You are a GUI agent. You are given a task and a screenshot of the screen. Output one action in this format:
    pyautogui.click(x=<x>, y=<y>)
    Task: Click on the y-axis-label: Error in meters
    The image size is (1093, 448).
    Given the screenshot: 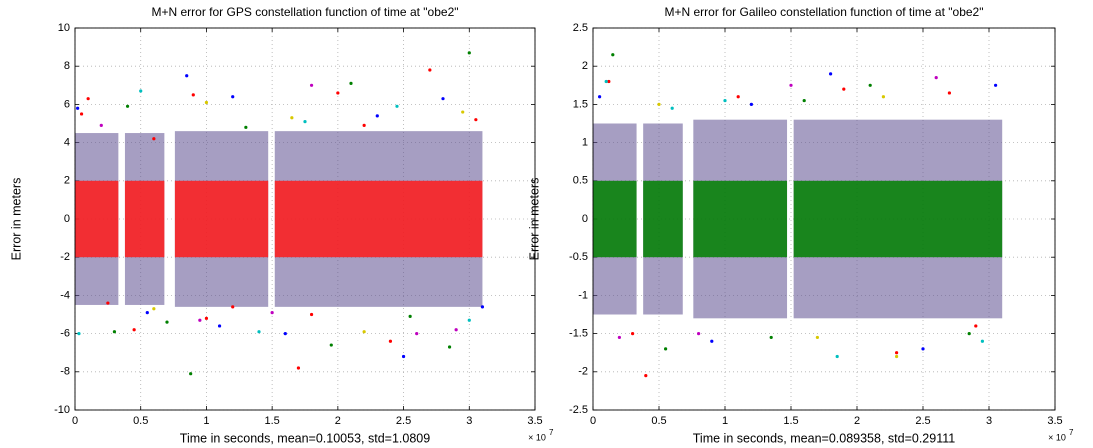 What is the action you would take?
    pyautogui.click(x=16, y=219)
    